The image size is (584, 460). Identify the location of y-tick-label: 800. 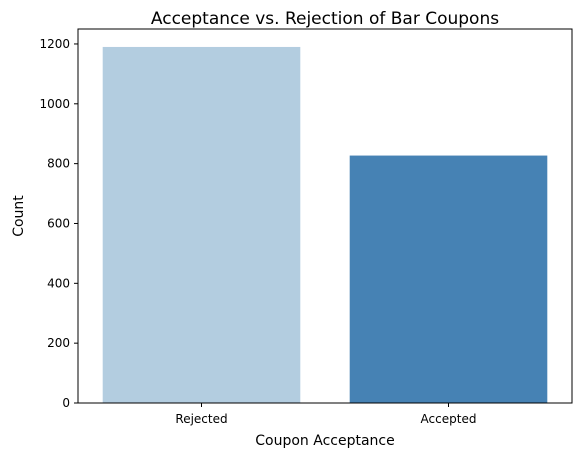
(58, 164).